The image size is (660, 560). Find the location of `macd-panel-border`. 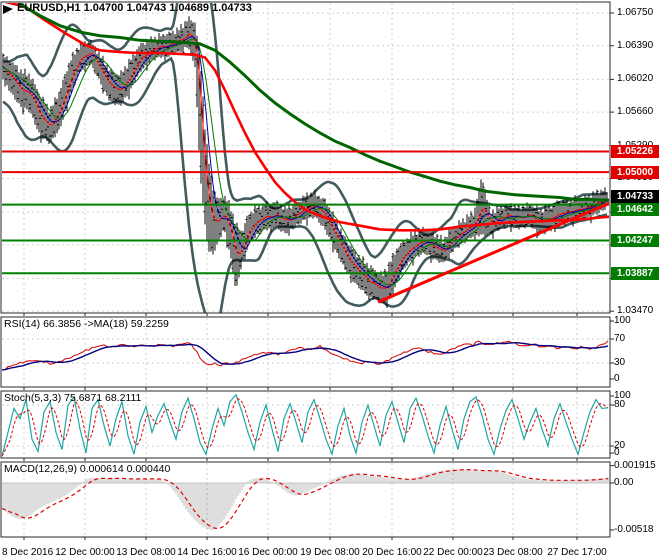

macd-panel-border is located at coordinates (305, 499).